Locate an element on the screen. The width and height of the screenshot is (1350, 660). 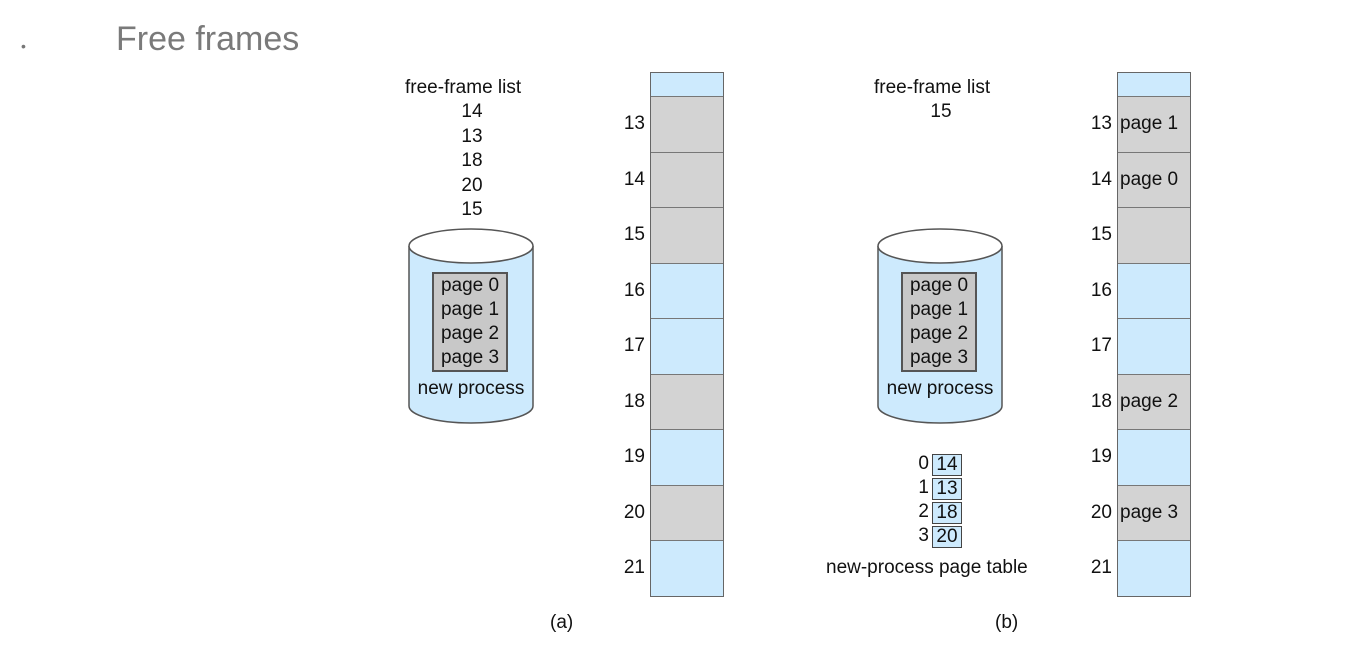
memory-frame: 18 is located at coordinates (673, 401).